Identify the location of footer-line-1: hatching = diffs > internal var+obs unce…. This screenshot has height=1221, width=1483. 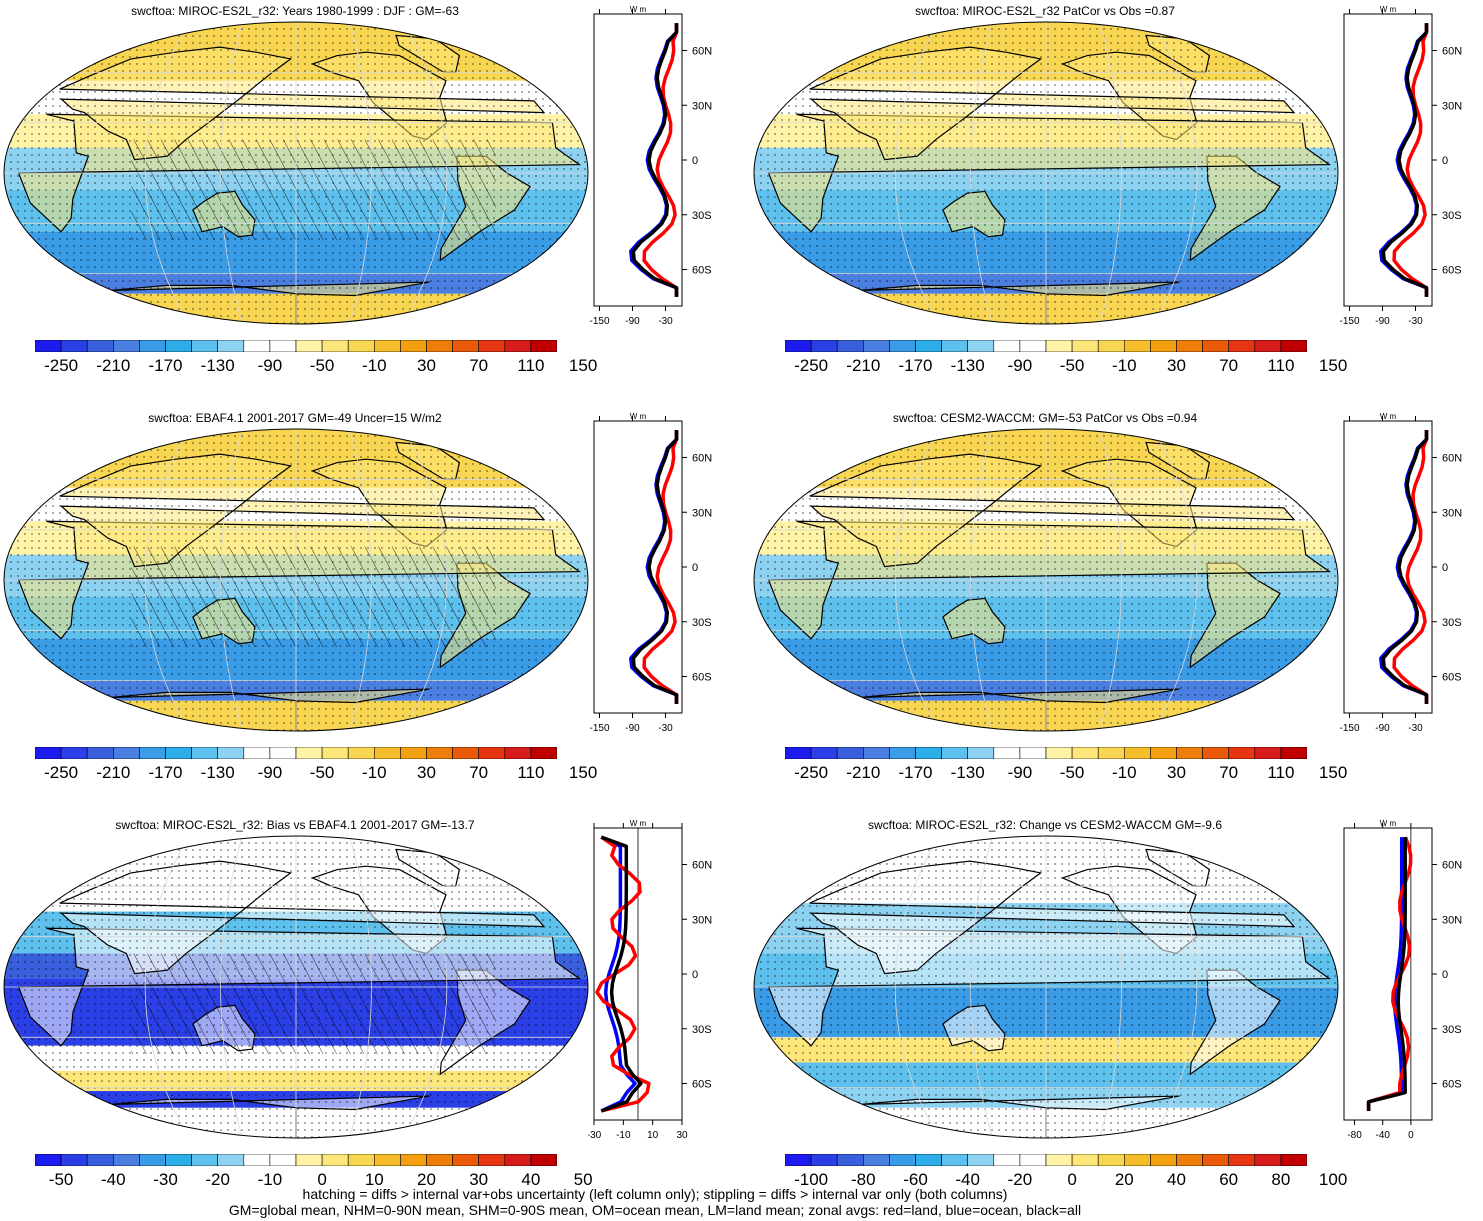
(655, 1194).